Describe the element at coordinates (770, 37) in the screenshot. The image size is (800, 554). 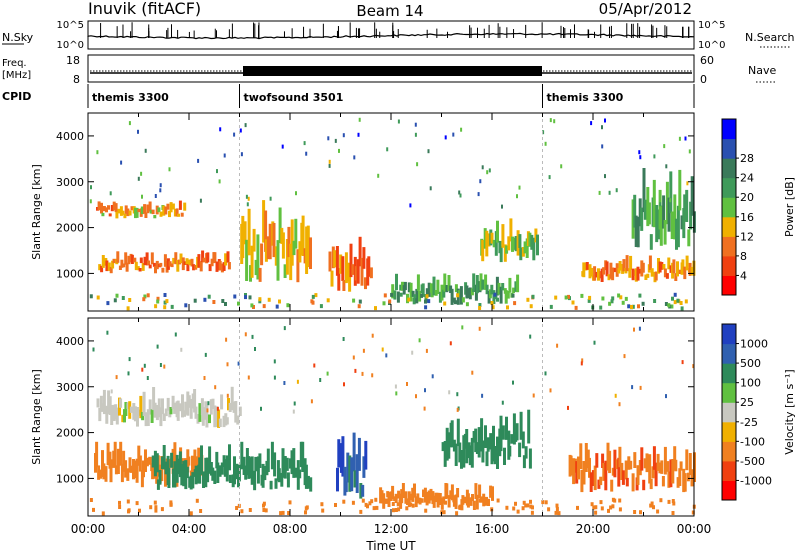
I see `nsearch-label: N.Search` at that location.